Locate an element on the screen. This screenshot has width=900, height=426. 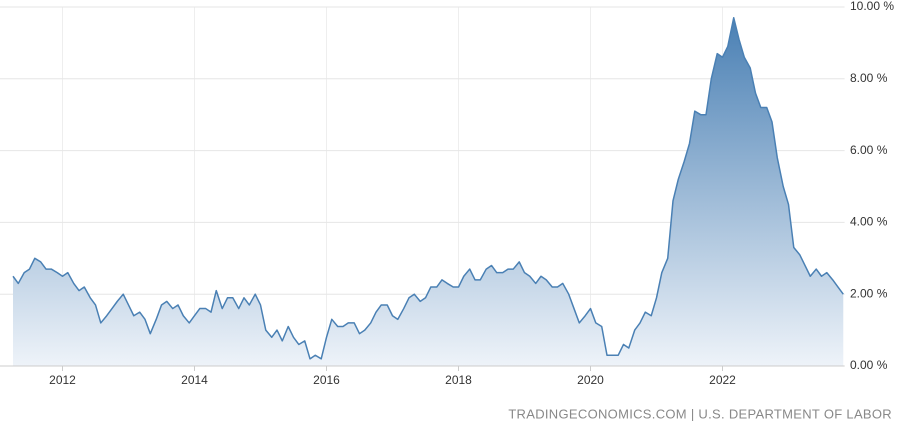
y-tick-label: 6.00 % is located at coordinates (869, 150).